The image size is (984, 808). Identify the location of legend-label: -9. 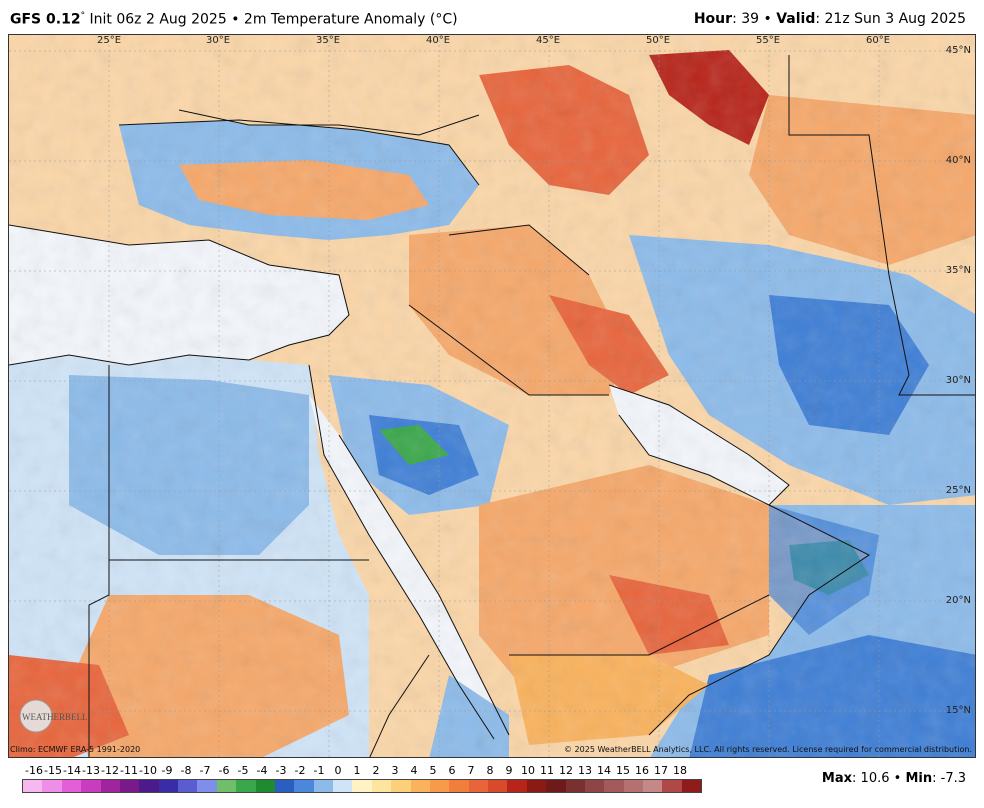
(167, 770).